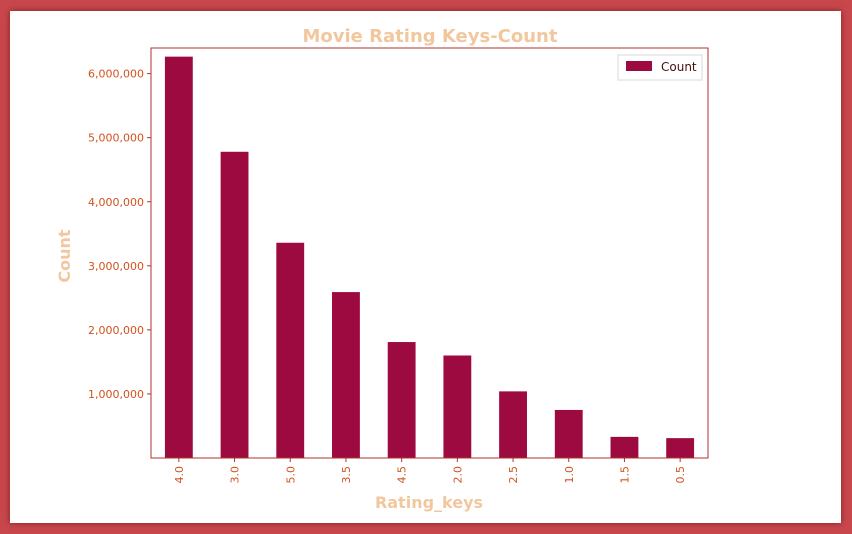 This screenshot has width=852, height=534. I want to click on y-tick-label: 2,000,000, so click(116, 330).